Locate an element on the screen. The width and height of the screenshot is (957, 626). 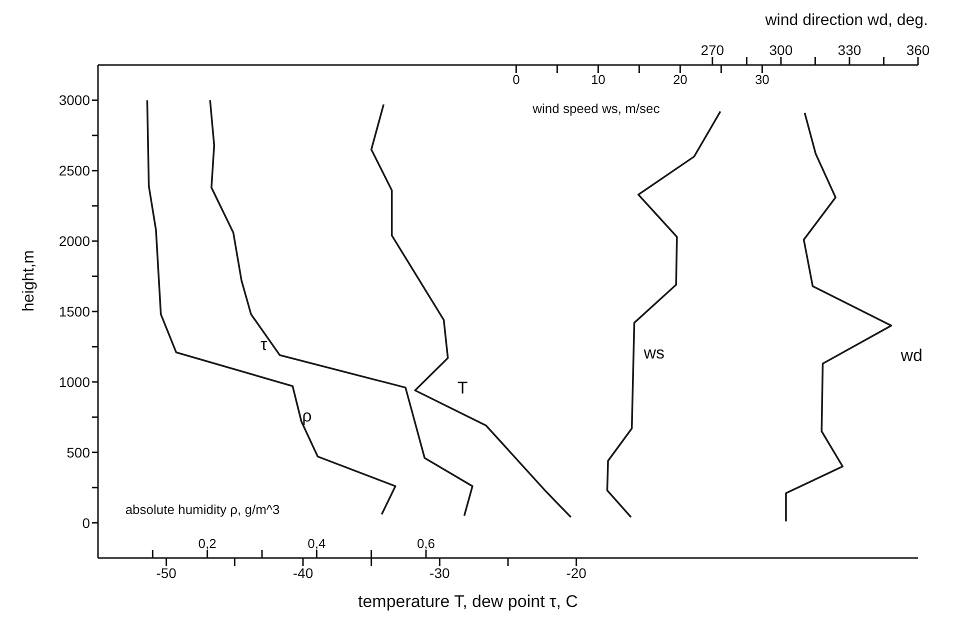
x2-tick-label: 270 is located at coordinates (712, 50).